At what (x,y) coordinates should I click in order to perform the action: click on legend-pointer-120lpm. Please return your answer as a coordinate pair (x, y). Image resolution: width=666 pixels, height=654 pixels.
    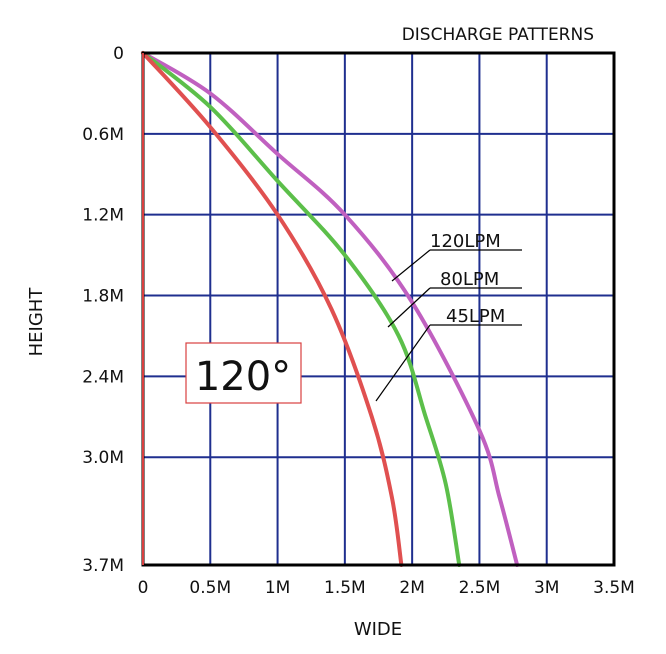
    Looking at the image, I should click on (411, 265).